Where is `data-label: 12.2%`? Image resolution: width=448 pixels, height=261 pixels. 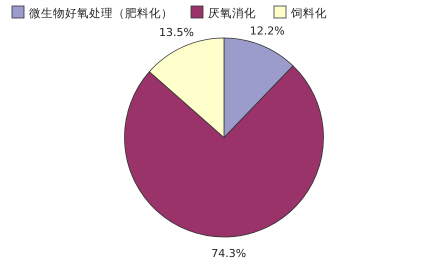 data-label: 12.2% is located at coordinates (267, 31).